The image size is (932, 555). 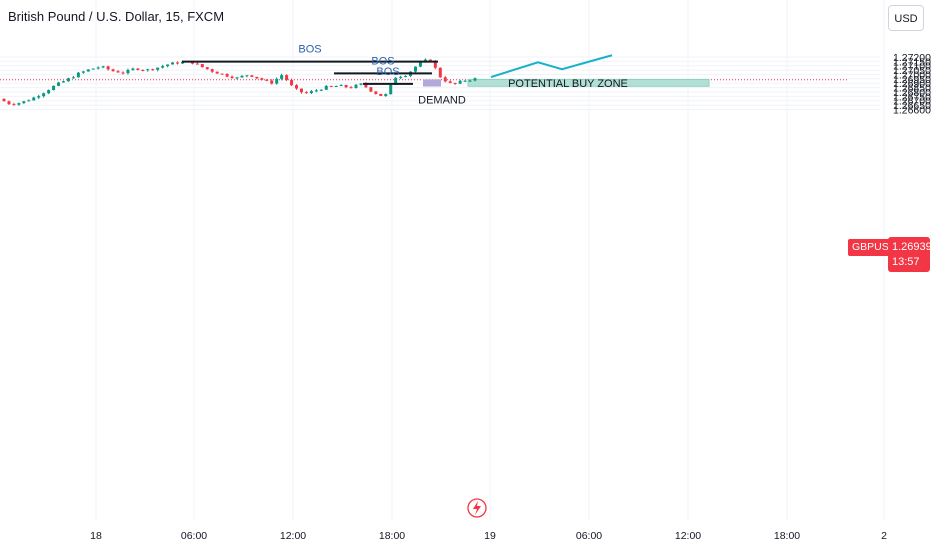 I want to click on lightning-icon, so click(x=477, y=508).